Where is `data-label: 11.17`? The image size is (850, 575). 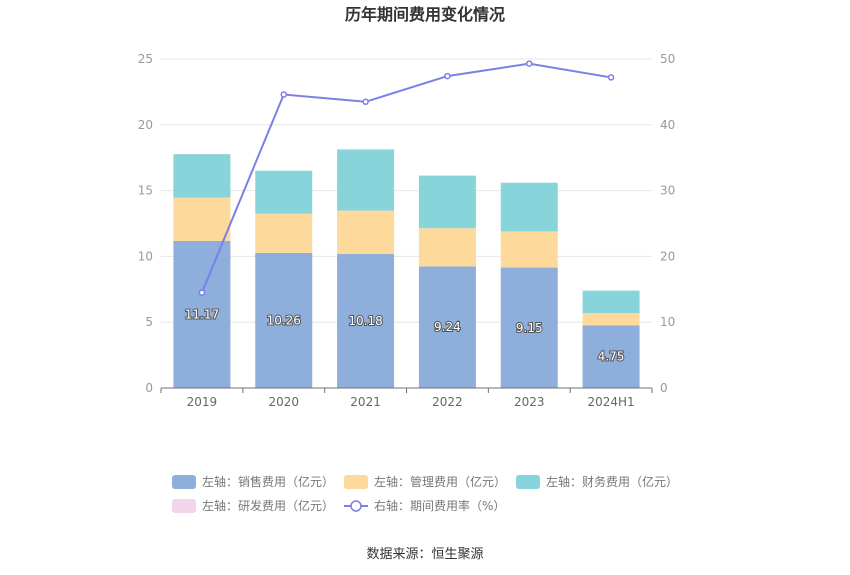 data-label: 11.17 is located at coordinates (202, 315).